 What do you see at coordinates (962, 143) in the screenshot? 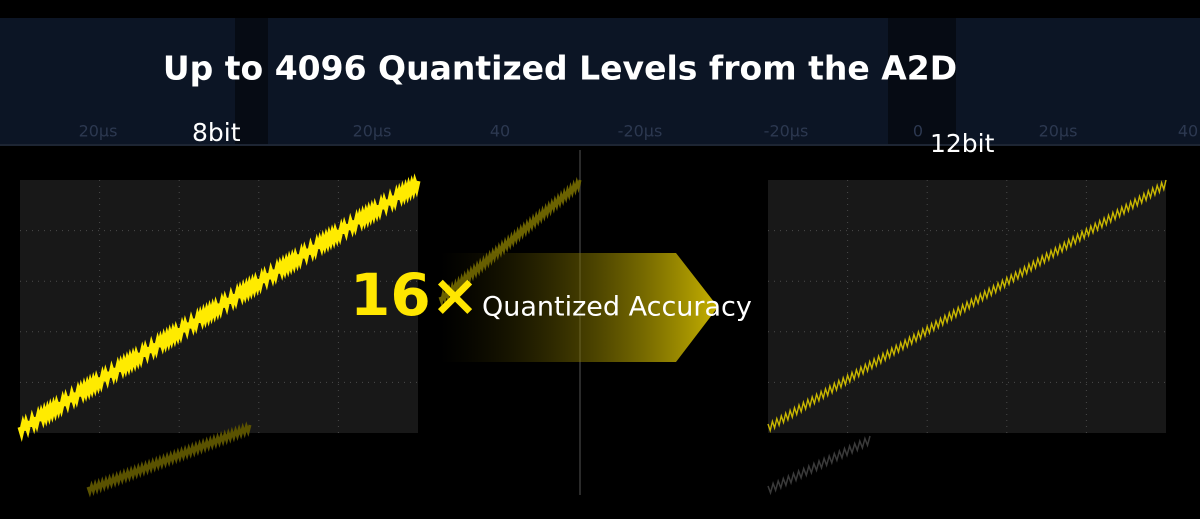
I see `right-label: 12bit` at bounding box center [962, 143].